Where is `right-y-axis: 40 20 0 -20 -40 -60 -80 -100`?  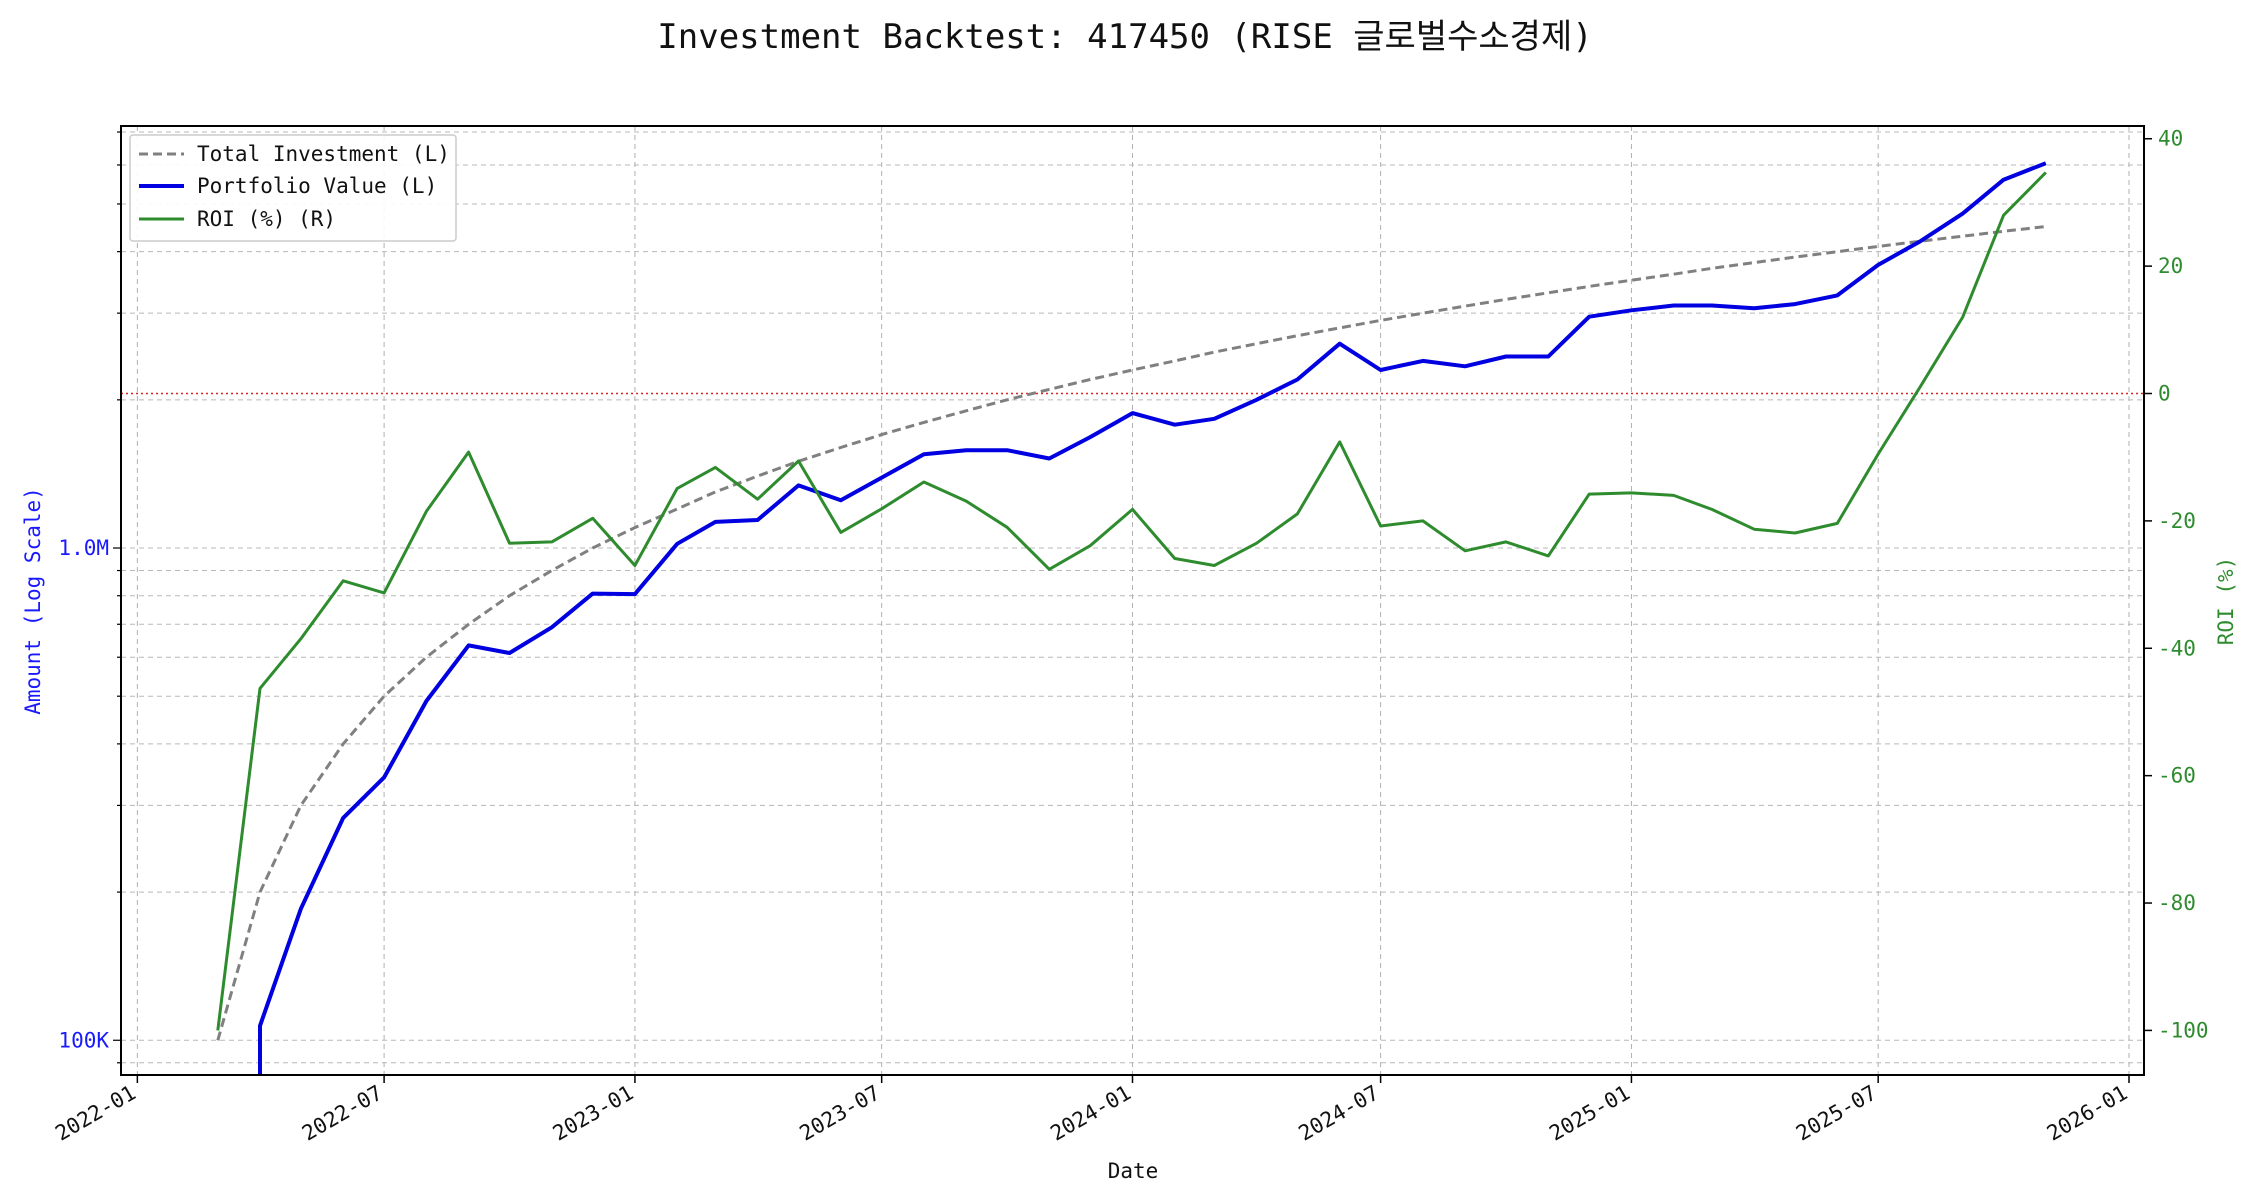 right-y-axis: 40 20 0 -20 -40 -60 -80 -100 is located at coordinates (2176, 584).